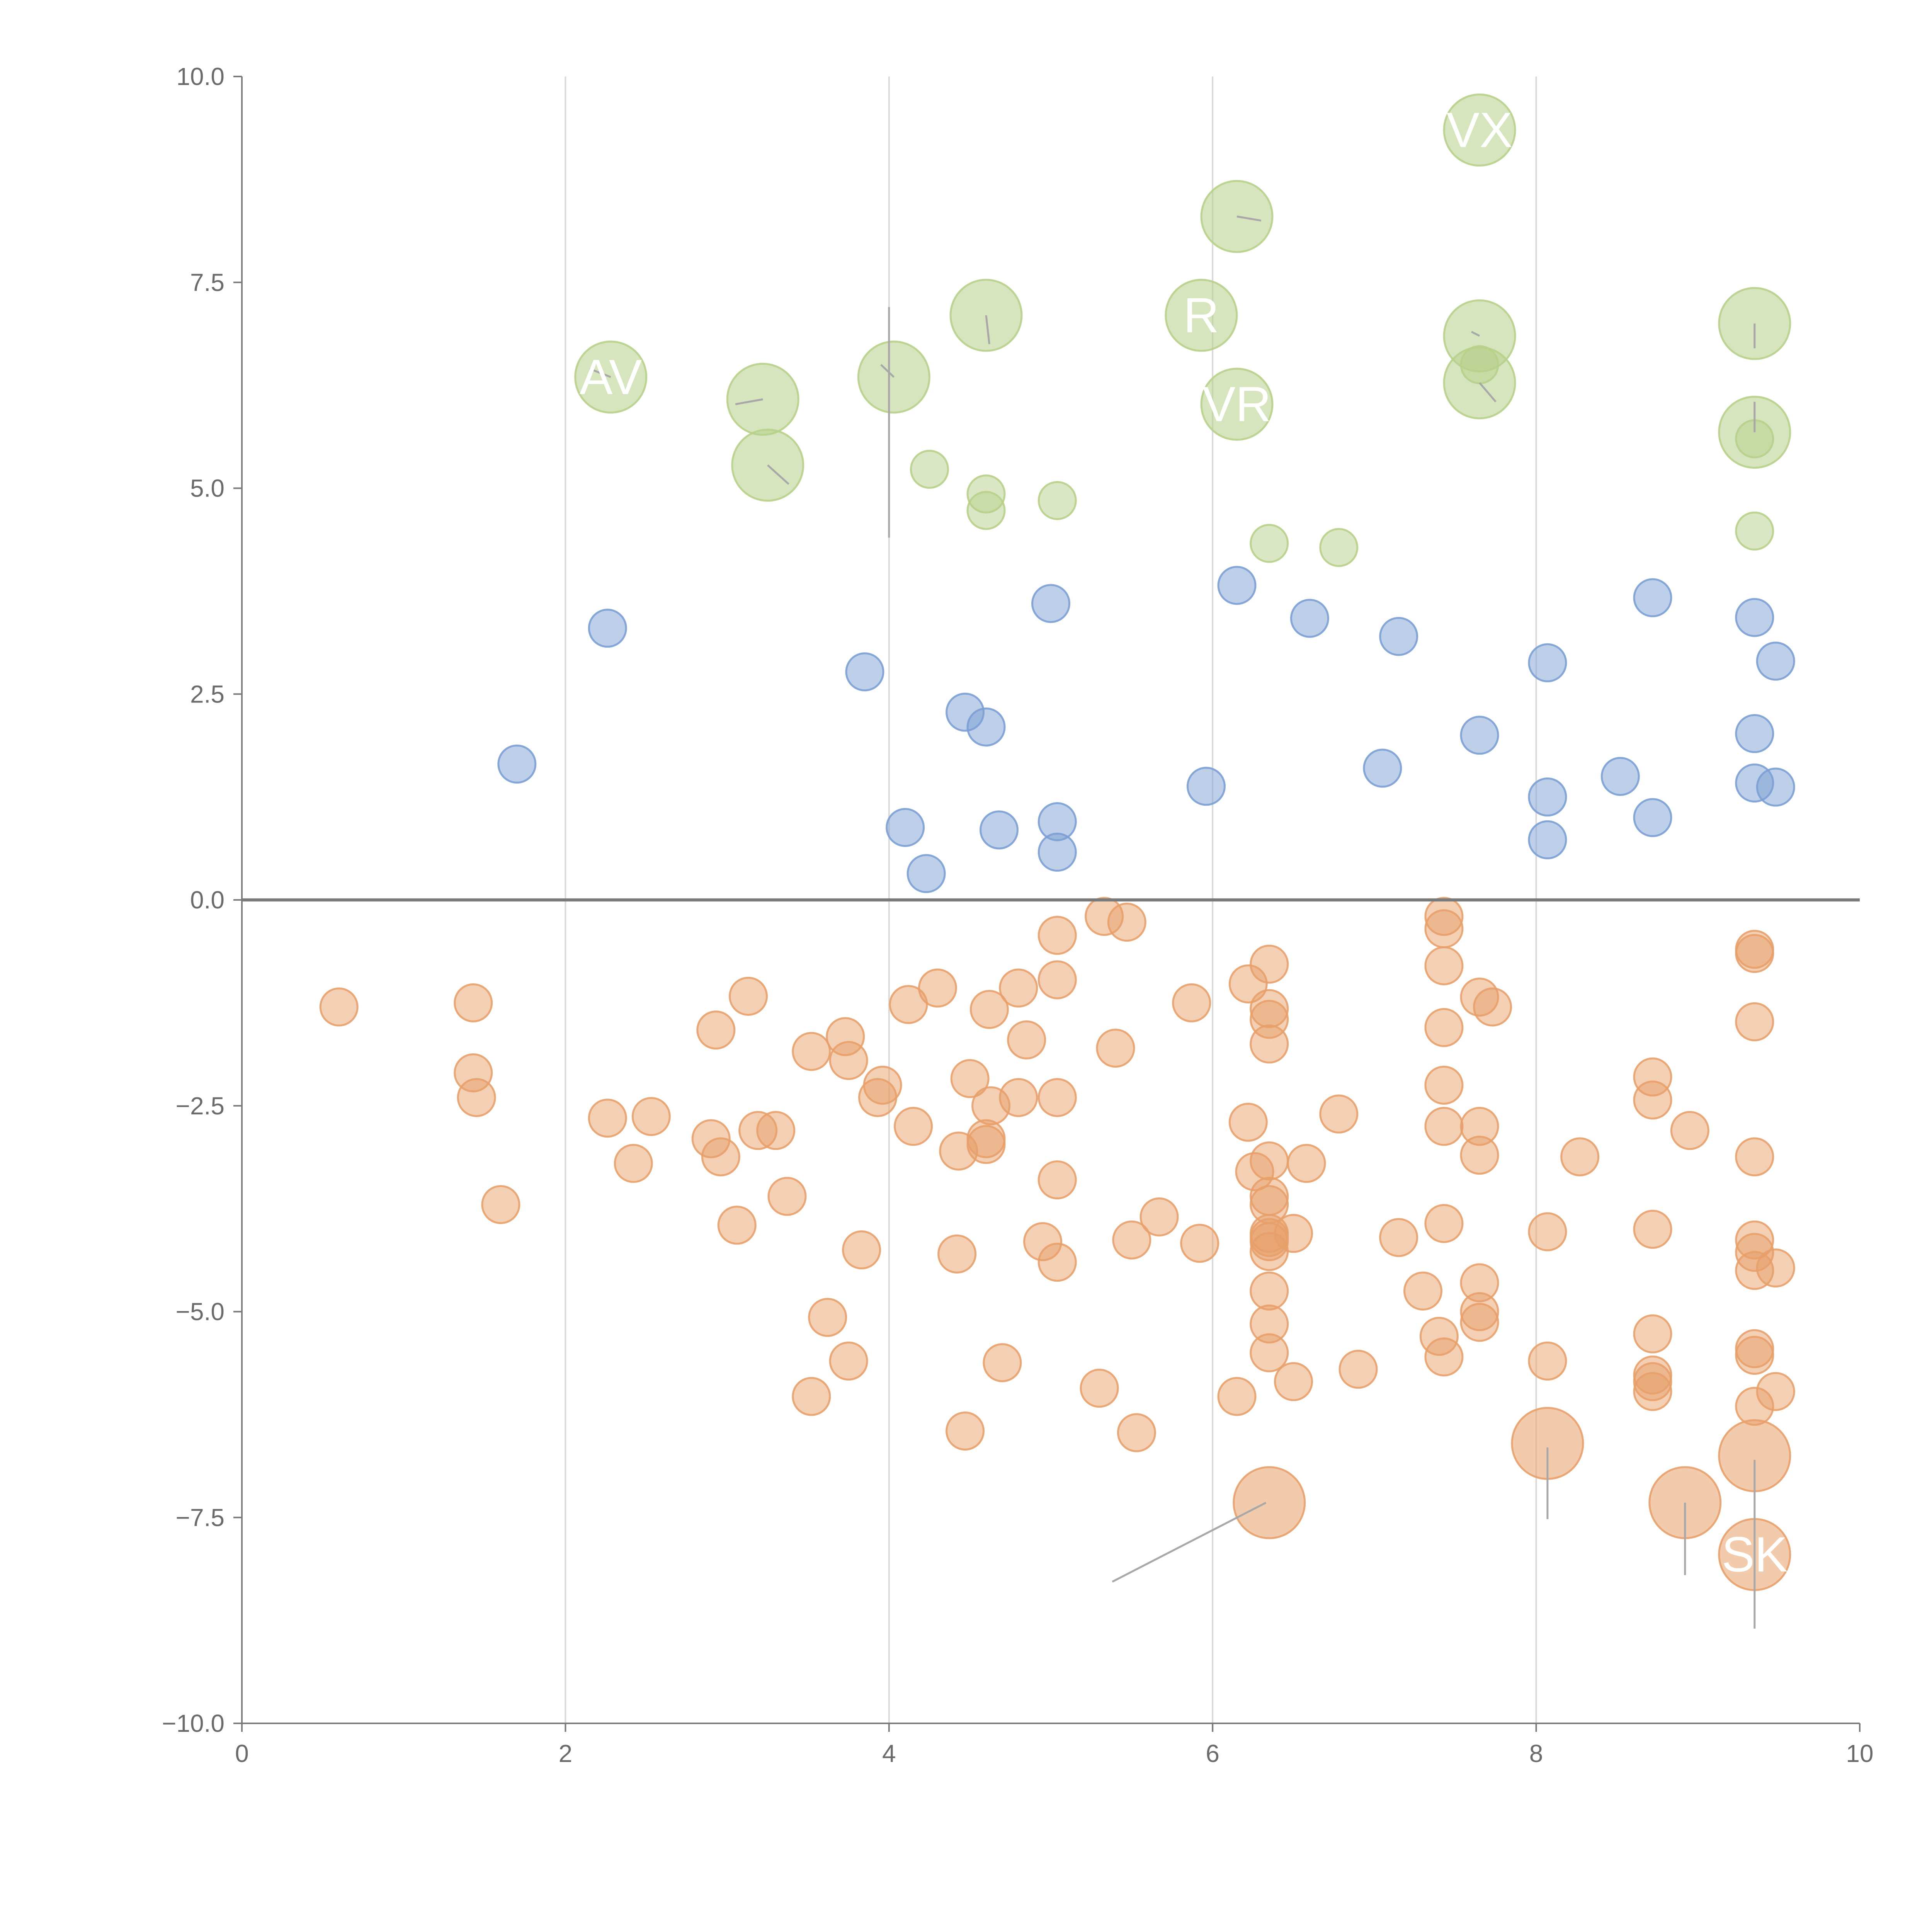 The image size is (1932, 1932). I want to click on point-label: R, so click(1201, 316).